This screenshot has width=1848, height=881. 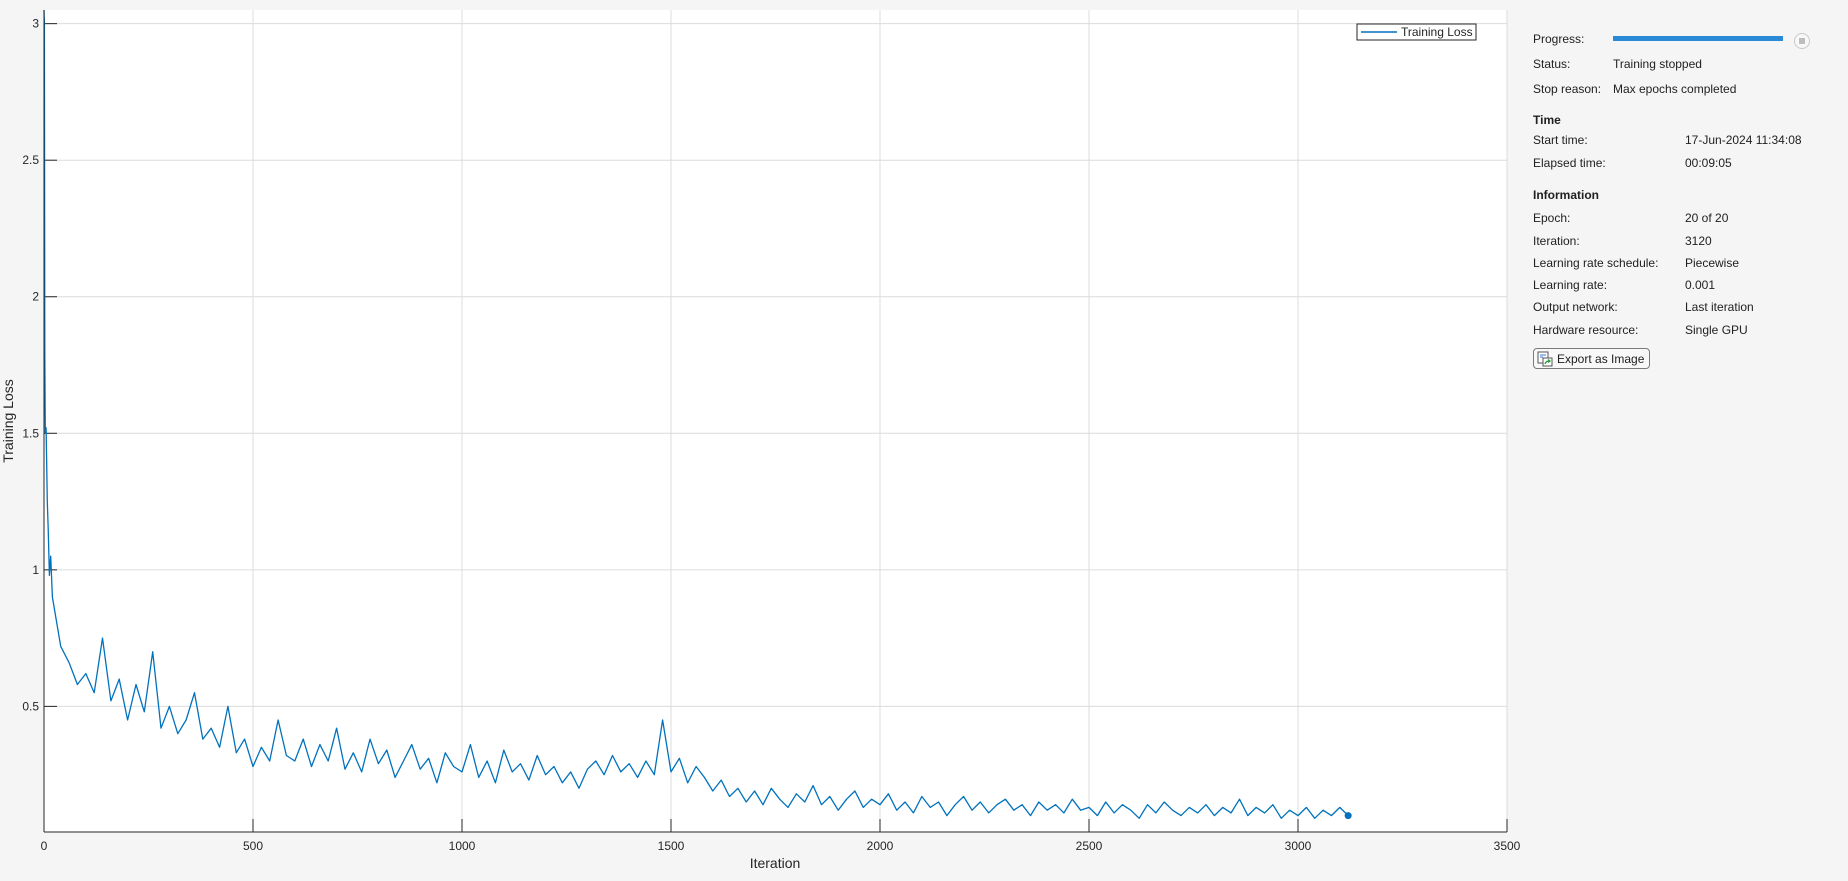 What do you see at coordinates (1567, 89) in the screenshot?
I see `stop-reason-label: Stop reason:` at bounding box center [1567, 89].